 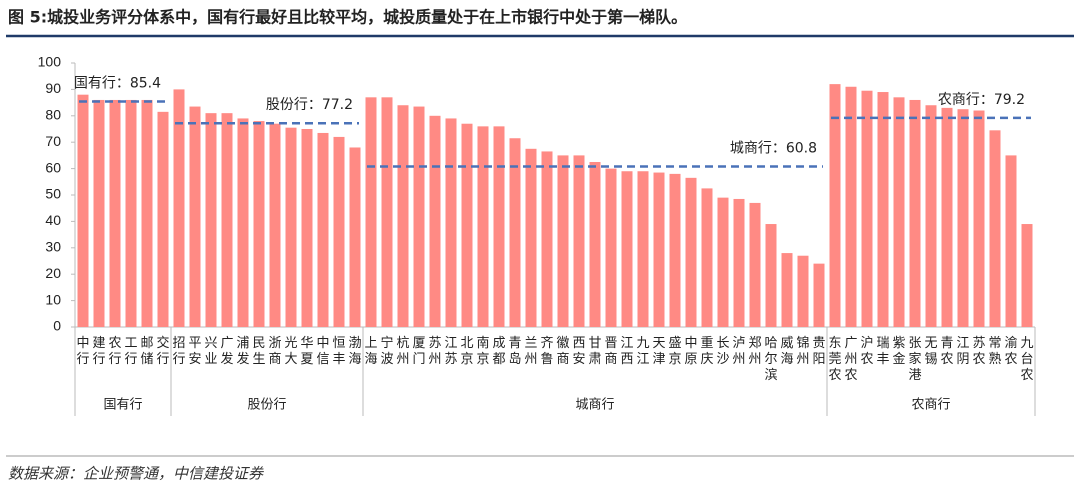 I want to click on x-tick-label: 长沙, so click(x=722, y=351).